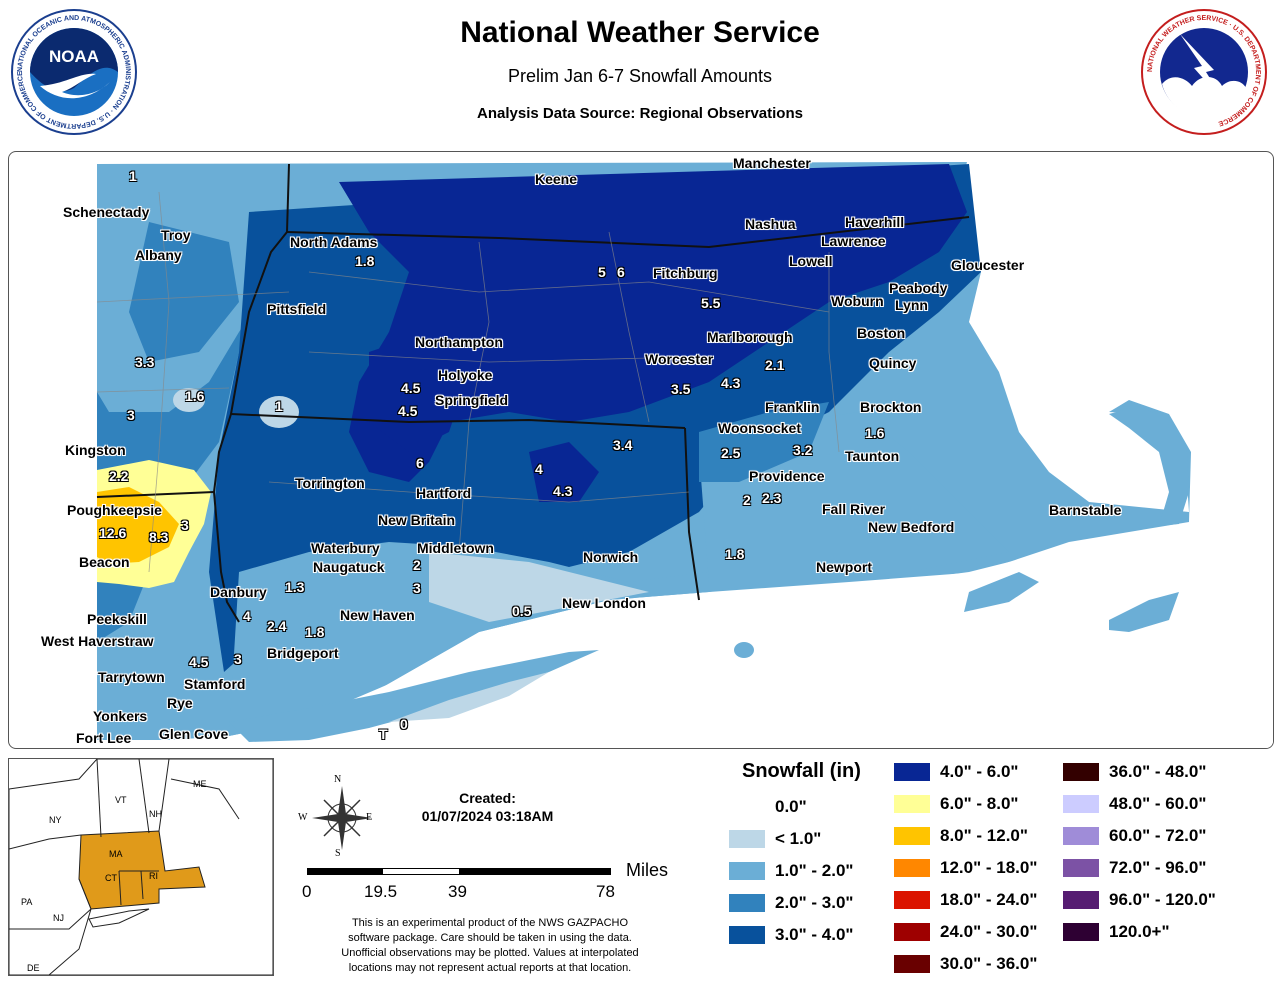  I want to click on snowfall-observation: 4, so click(247, 616).